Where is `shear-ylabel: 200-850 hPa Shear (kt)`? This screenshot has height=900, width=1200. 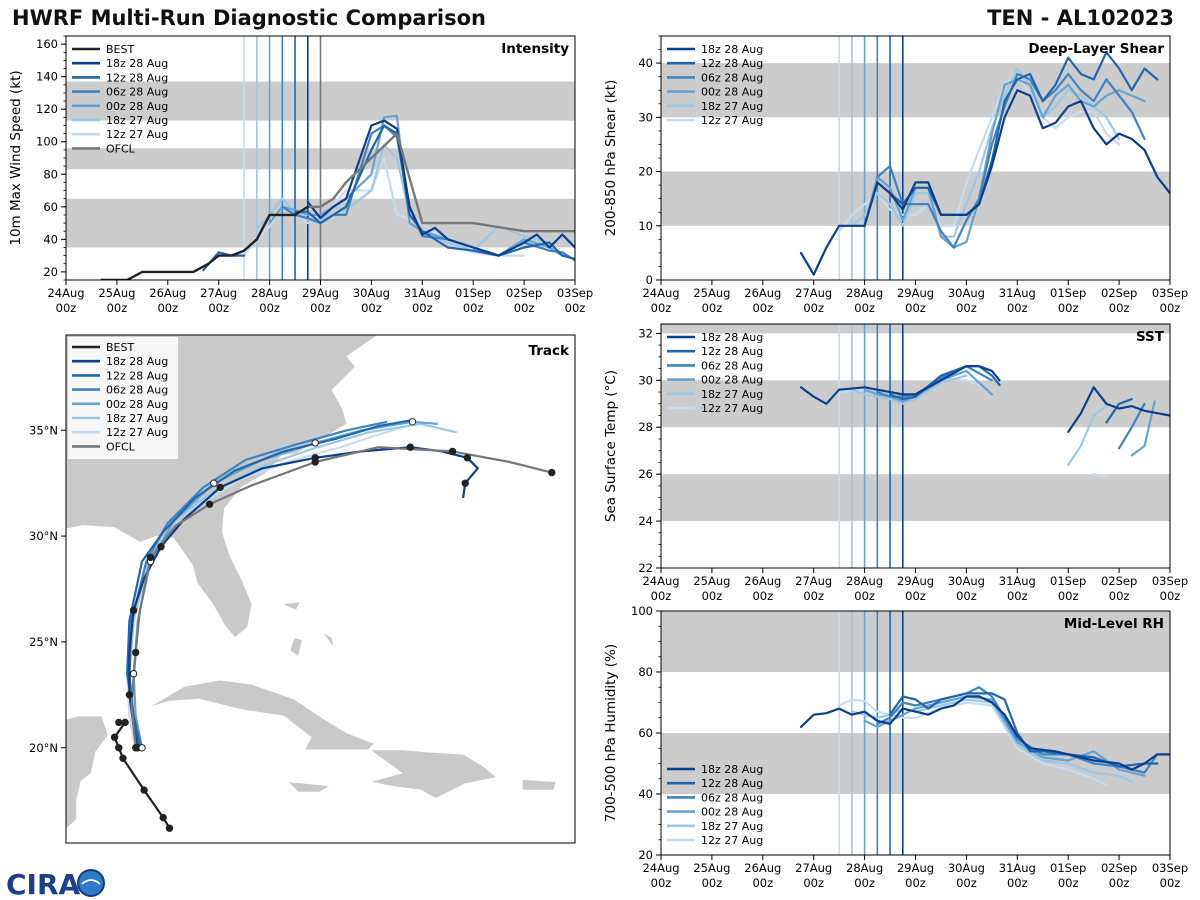
shear-ylabel: 200-850 hPa Shear (kt) is located at coordinates (611, 158).